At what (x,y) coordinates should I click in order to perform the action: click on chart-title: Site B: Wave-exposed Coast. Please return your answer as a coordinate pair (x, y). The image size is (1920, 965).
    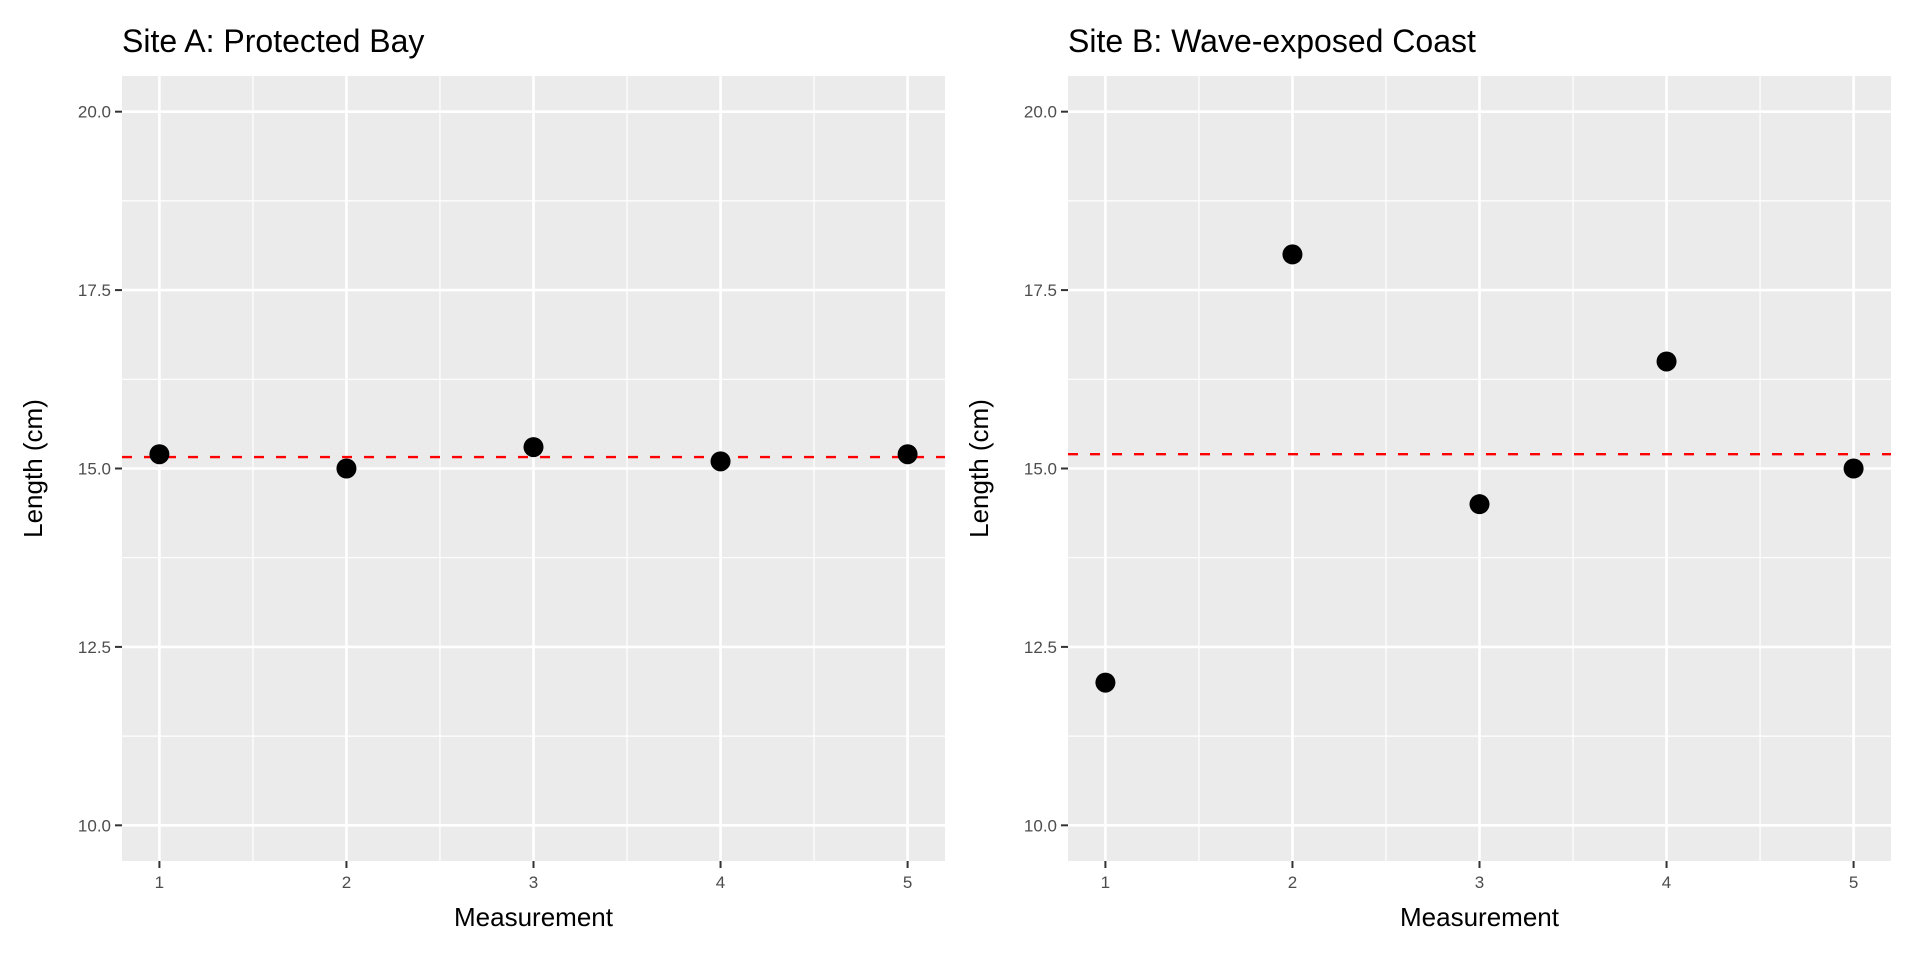
    Looking at the image, I should click on (1272, 41).